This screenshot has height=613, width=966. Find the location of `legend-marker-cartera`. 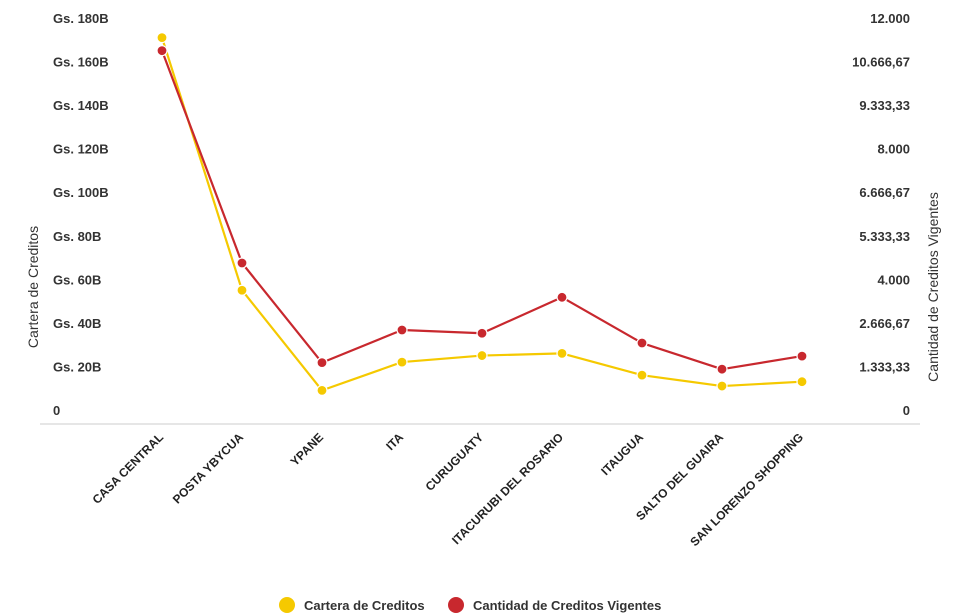

legend-marker-cartera is located at coordinates (287, 605).